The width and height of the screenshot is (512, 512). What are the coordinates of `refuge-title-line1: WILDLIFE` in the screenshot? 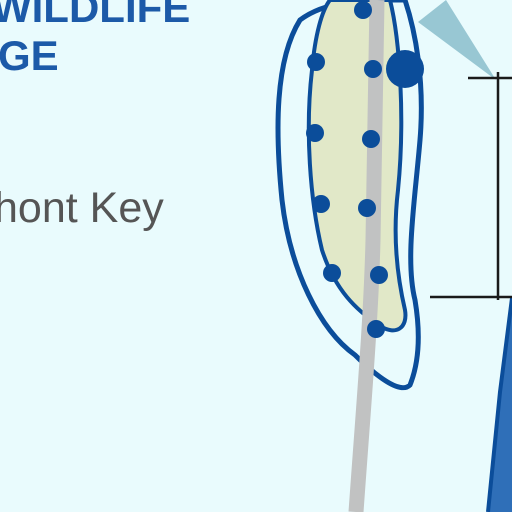 It's located at (95, 15).